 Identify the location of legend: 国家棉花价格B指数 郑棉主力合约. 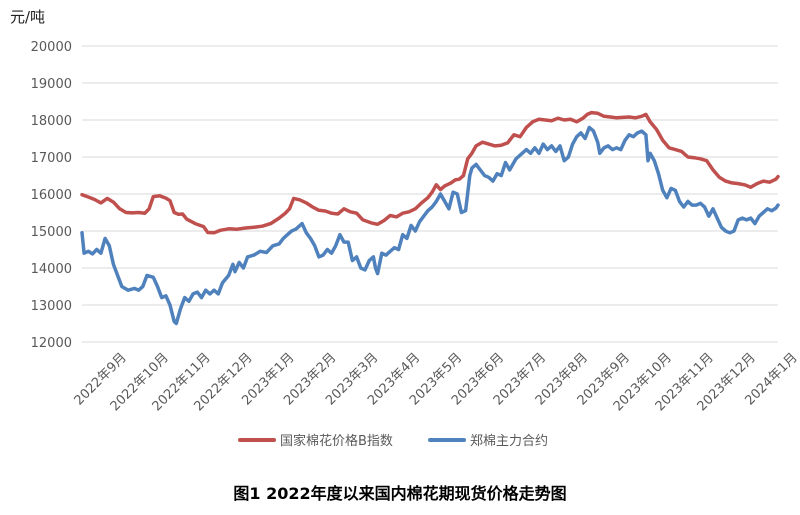
(393, 441).